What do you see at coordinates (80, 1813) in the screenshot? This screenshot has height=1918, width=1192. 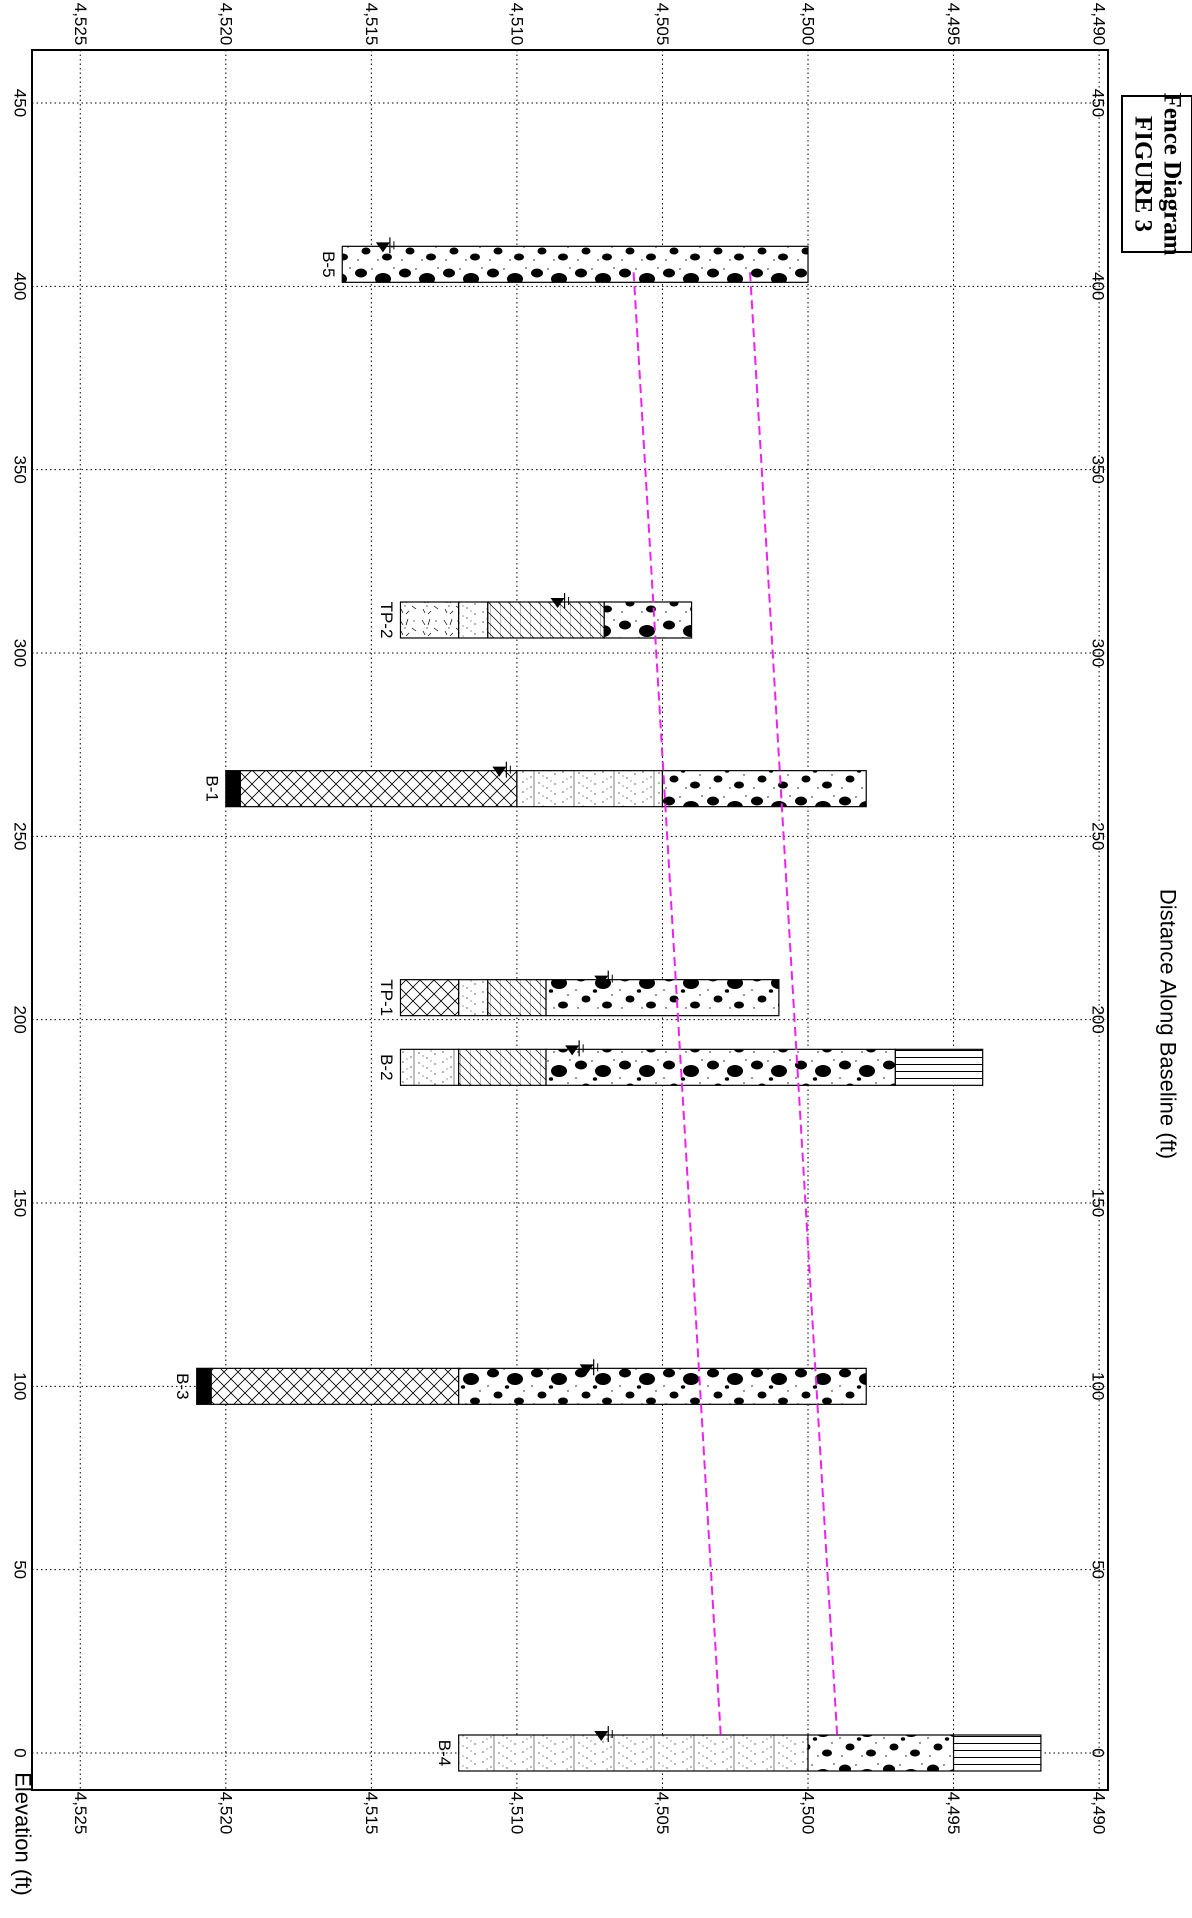 I see `y-tick-label-bottom: 4,525` at bounding box center [80, 1813].